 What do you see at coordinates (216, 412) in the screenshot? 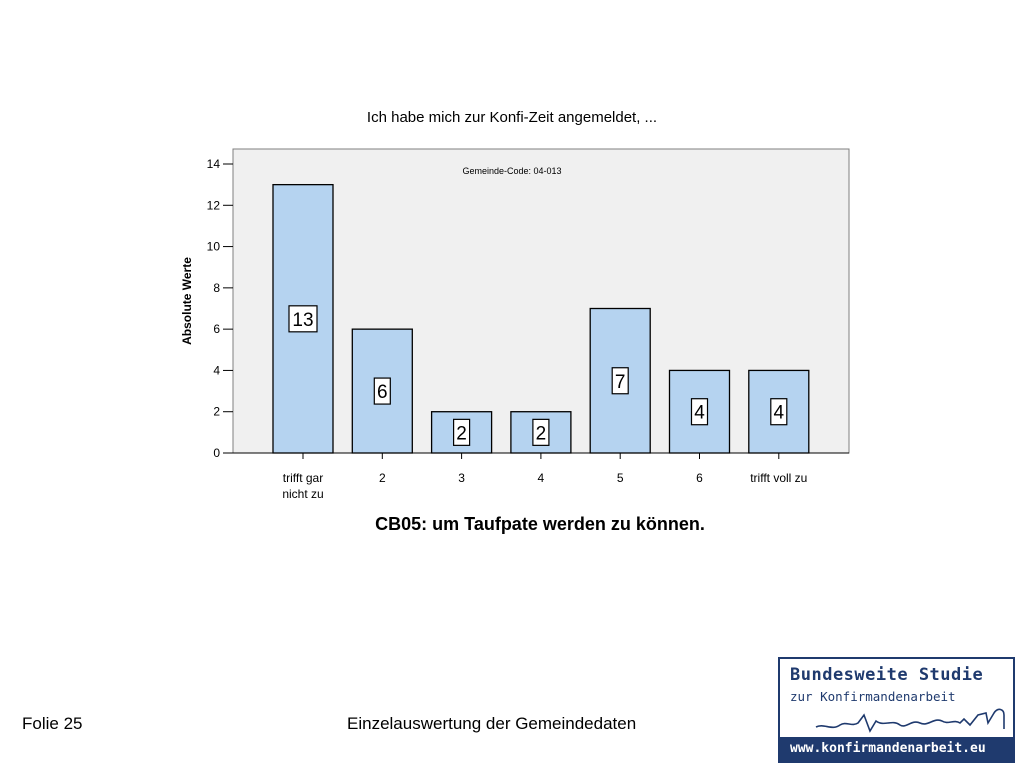
I see `y-tick-label: 2` at bounding box center [216, 412].